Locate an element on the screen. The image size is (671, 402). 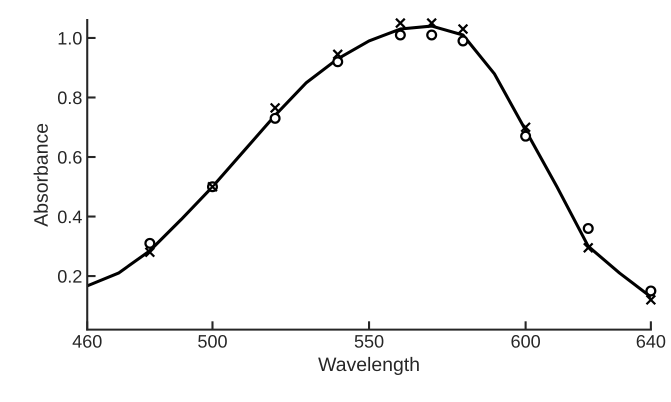
y-tick-label: 0.6 is located at coordinates (70, 157).